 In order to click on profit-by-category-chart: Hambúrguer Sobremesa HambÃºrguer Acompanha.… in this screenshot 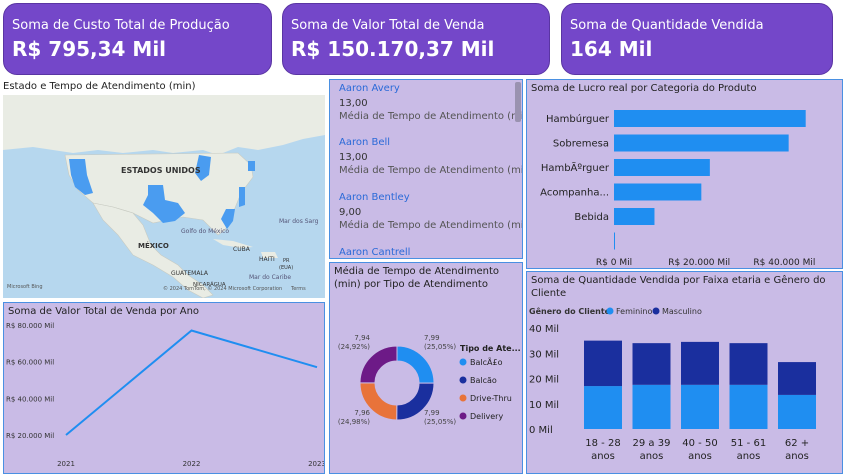, I will do `click(677, 189)`.